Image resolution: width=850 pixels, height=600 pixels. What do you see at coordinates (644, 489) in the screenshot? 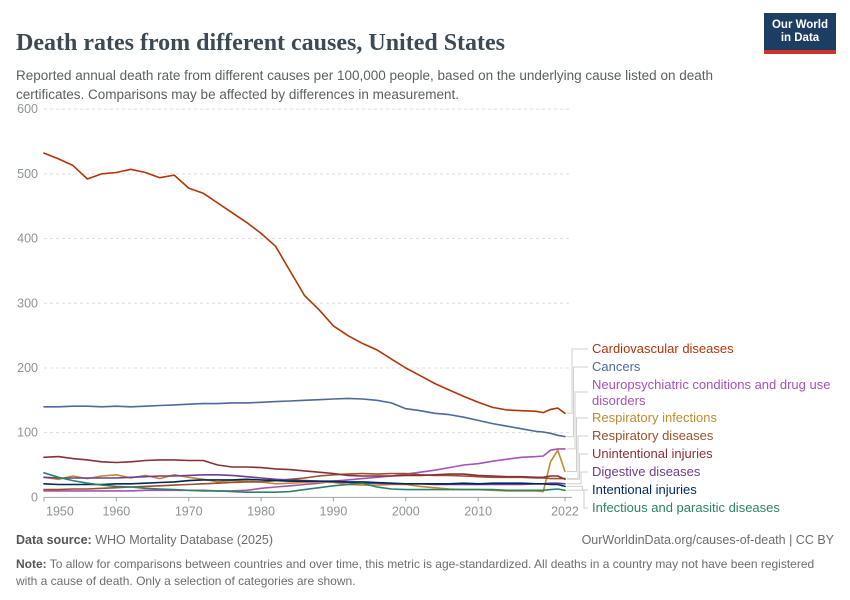
I see `legend-item-intentional-injuries: Intentional injuries` at bounding box center [644, 489].